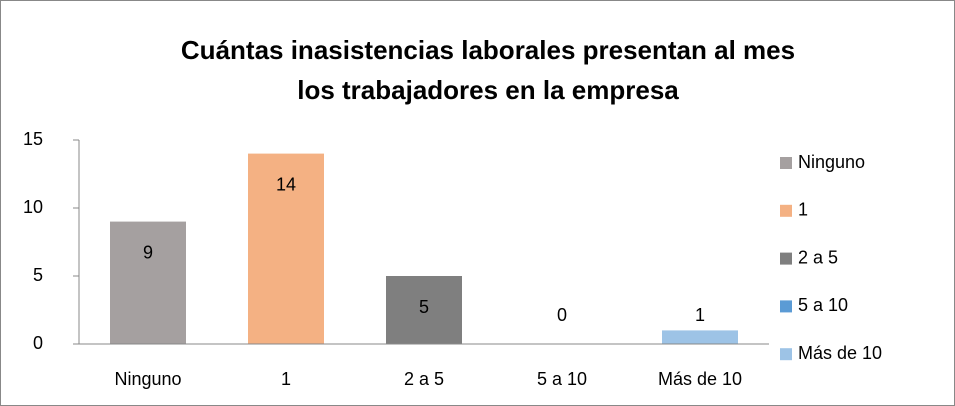 The width and height of the screenshot is (955, 406). Describe the element at coordinates (286, 184) in the screenshot. I see `data-label: 14` at that location.